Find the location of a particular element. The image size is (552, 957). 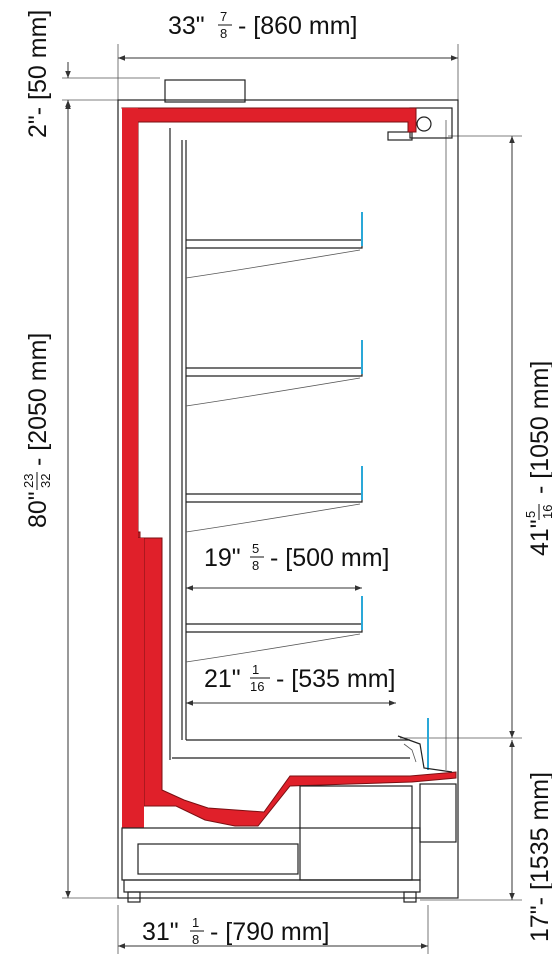

dim-total-height-metric: - [2050 mm] is located at coordinates (38, 399).